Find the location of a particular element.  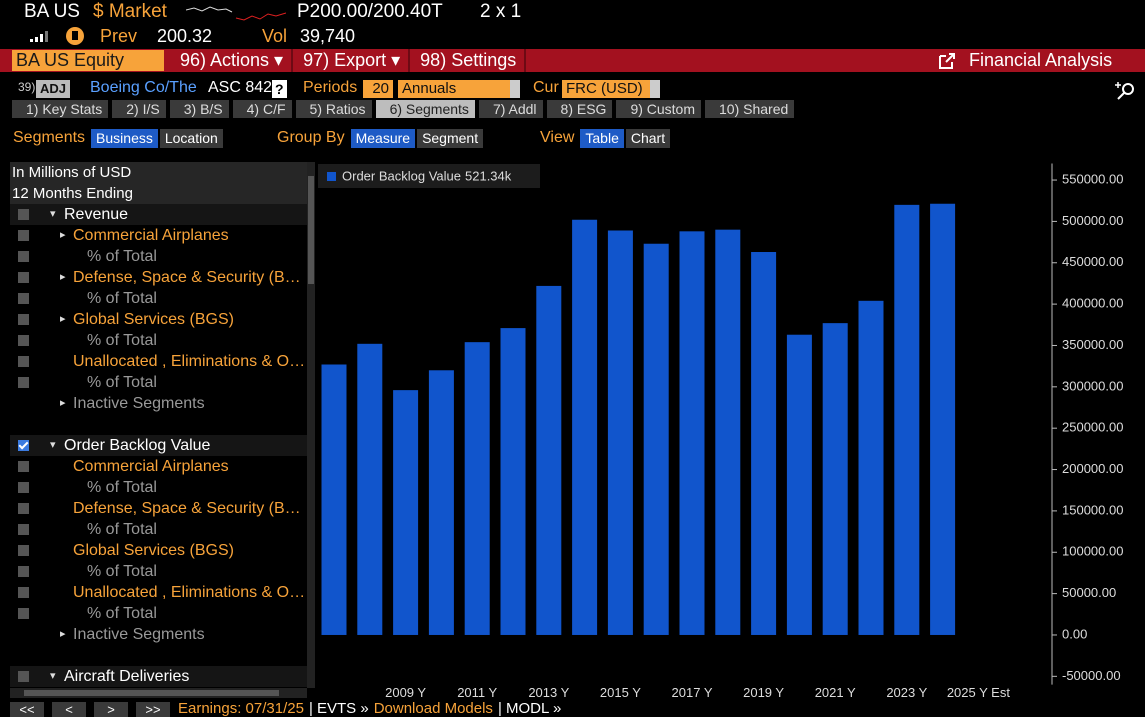

tab: 7) Addl is located at coordinates (511, 109).